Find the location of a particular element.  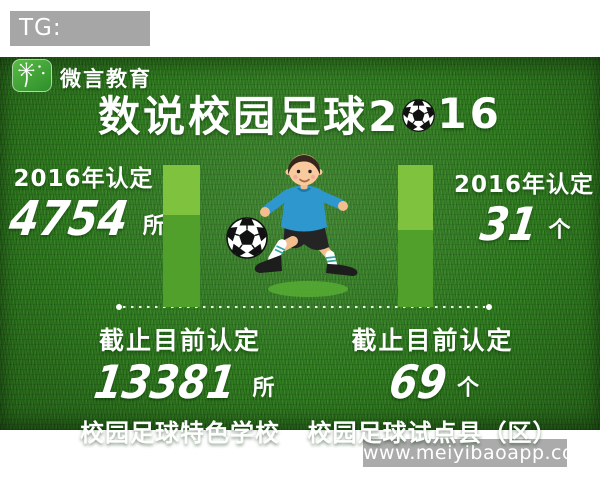

dotted-baseline is located at coordinates (304, 307).